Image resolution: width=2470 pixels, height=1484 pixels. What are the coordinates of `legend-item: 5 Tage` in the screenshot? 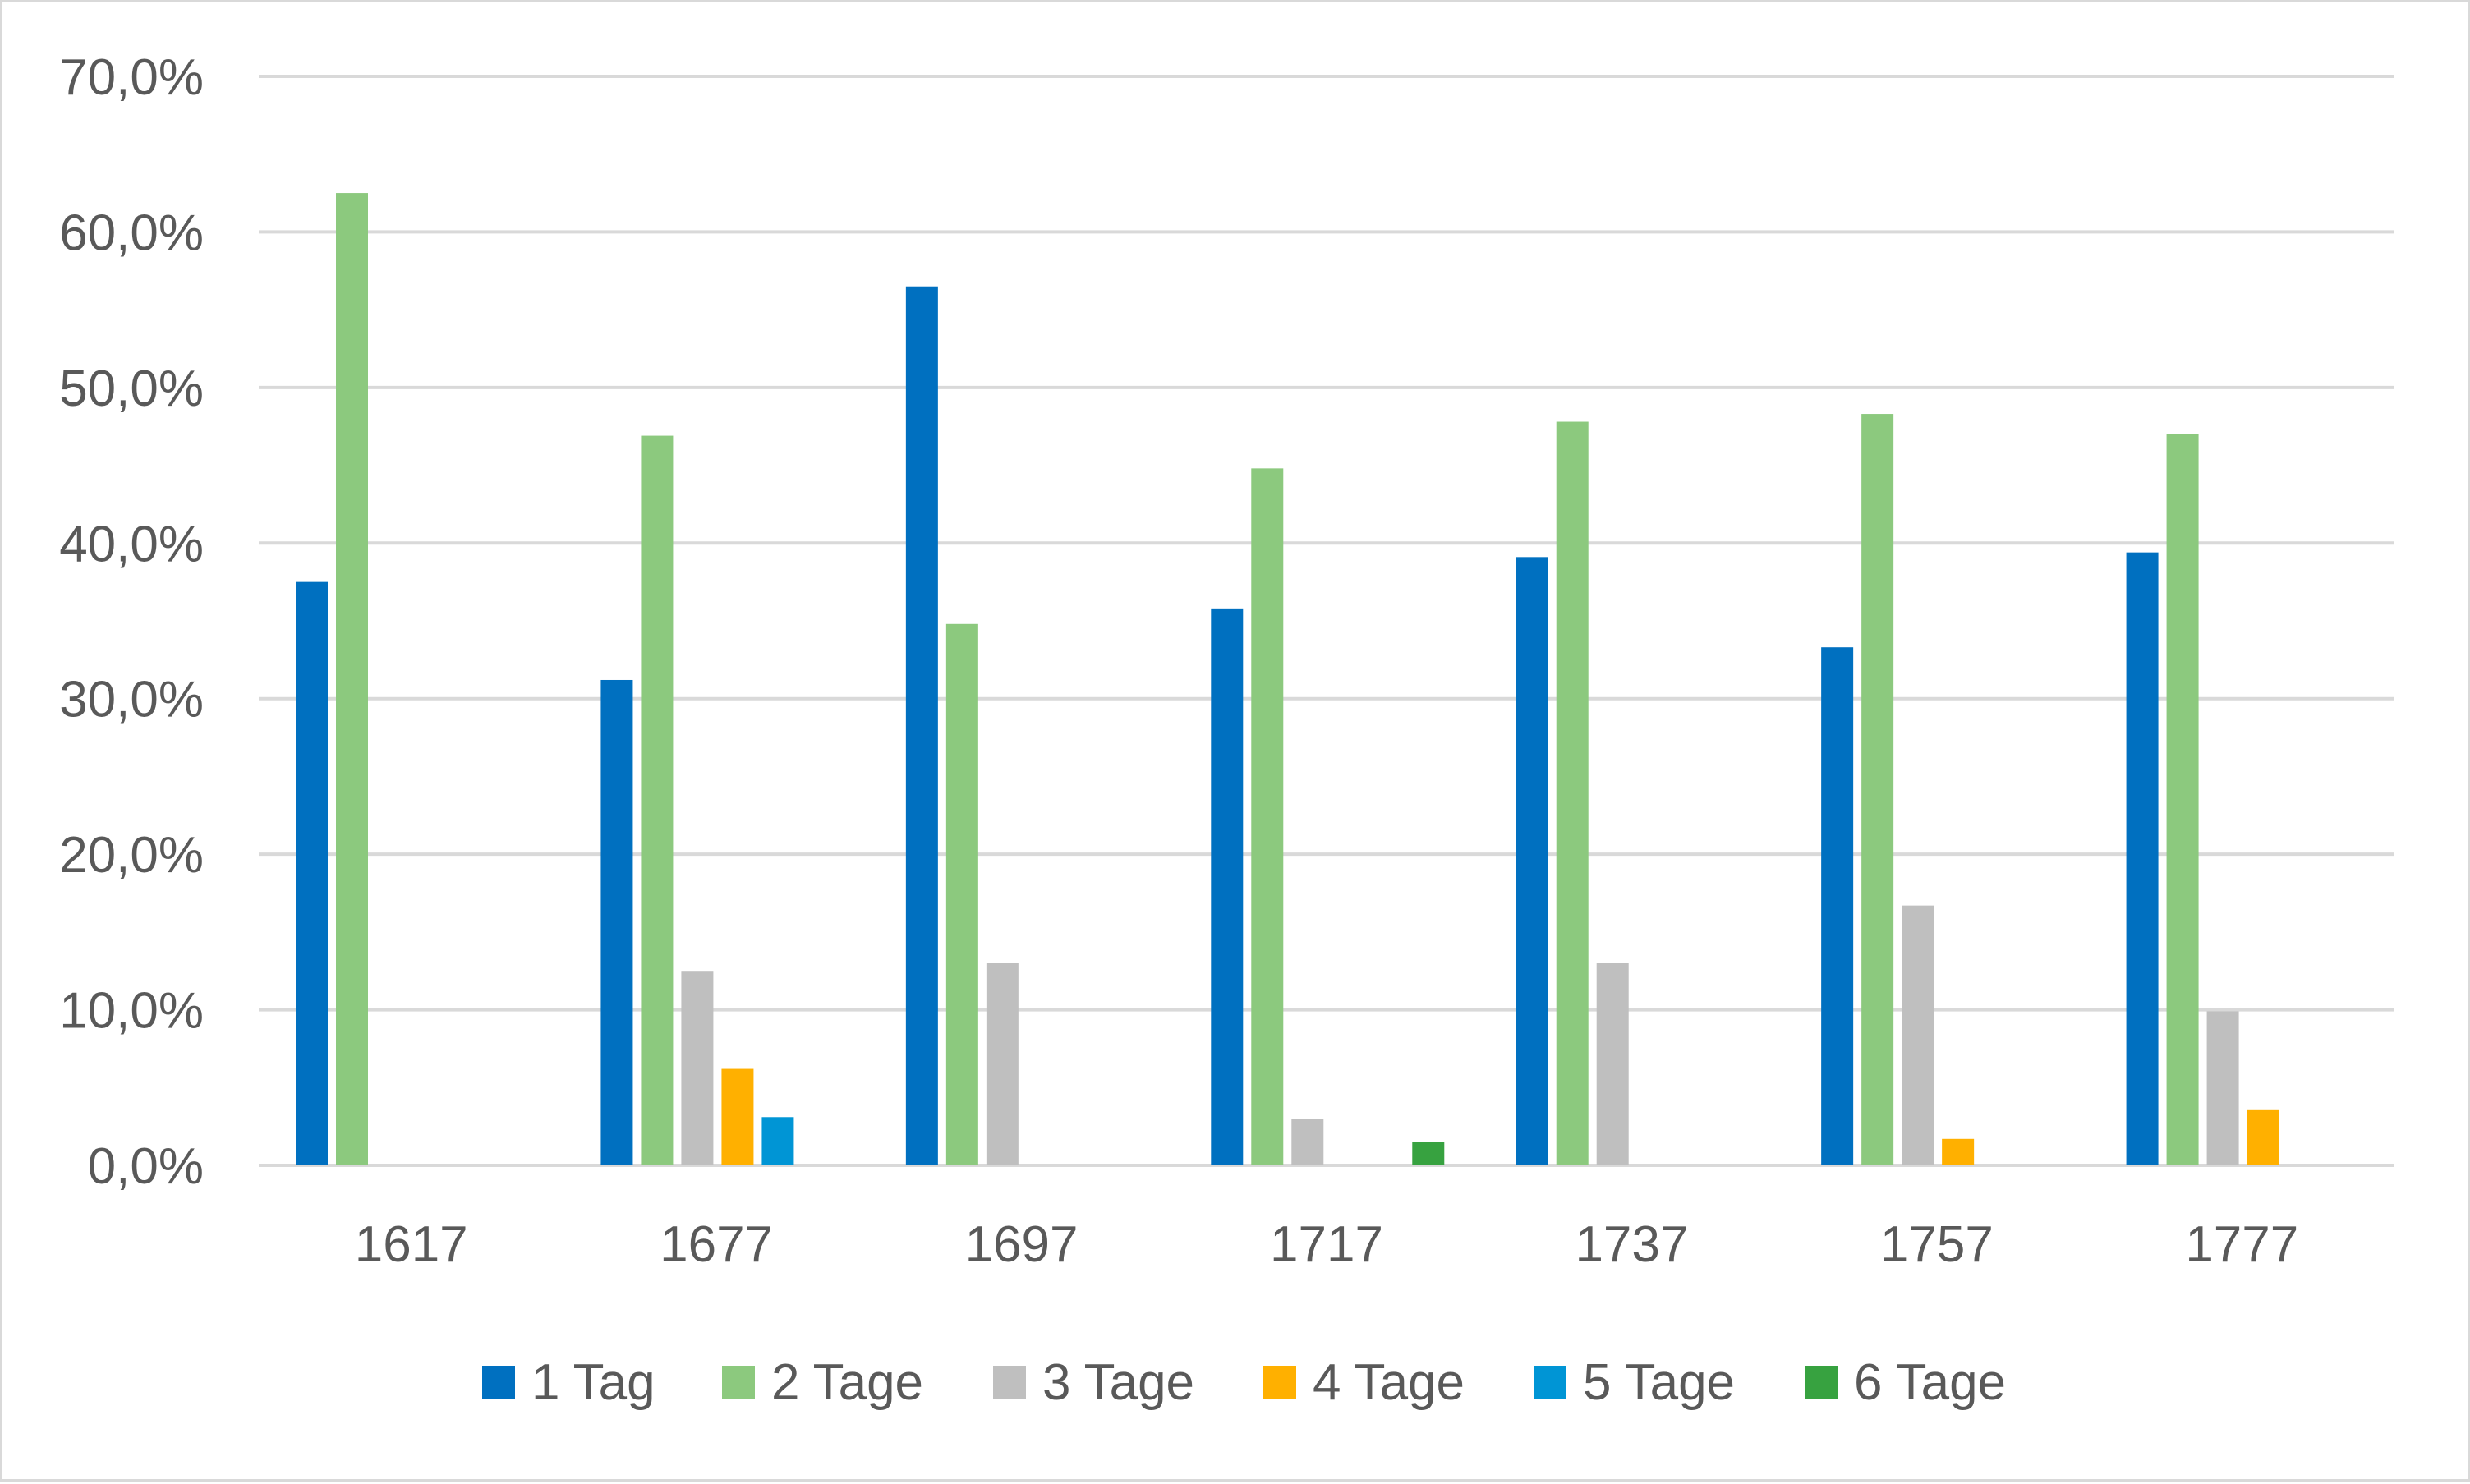 It's located at (1634, 1383).